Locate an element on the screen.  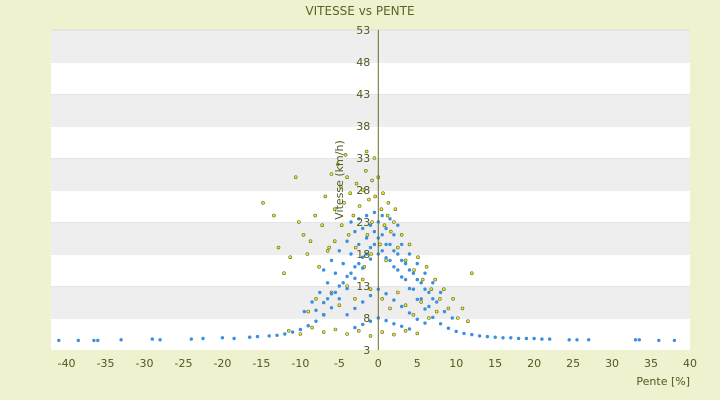
x-tick-label: 0 is located at coordinates (378, 363).